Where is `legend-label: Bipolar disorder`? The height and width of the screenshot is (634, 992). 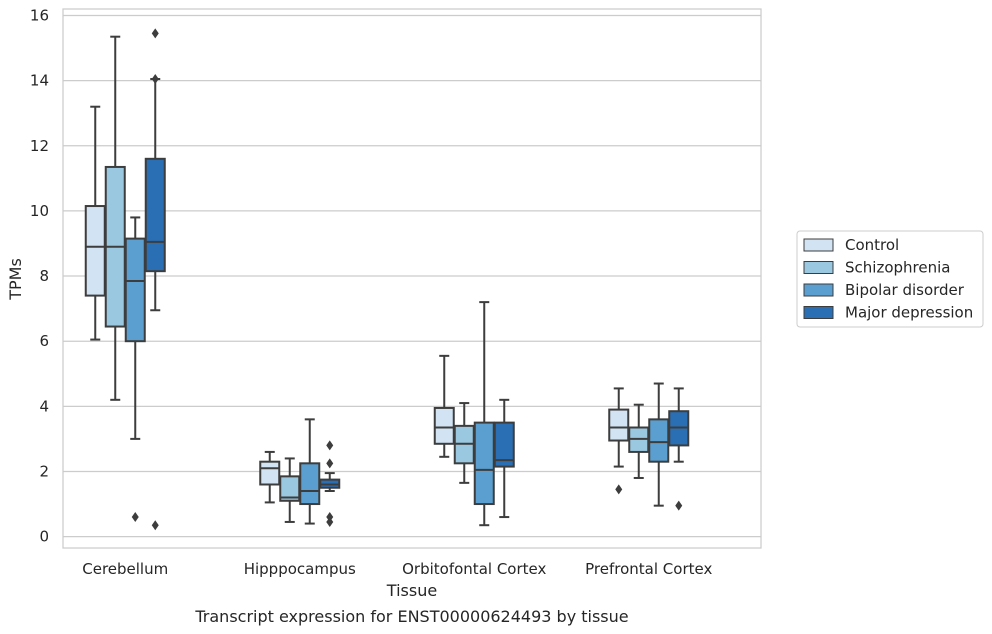
legend-label: Bipolar disorder is located at coordinates (905, 290).